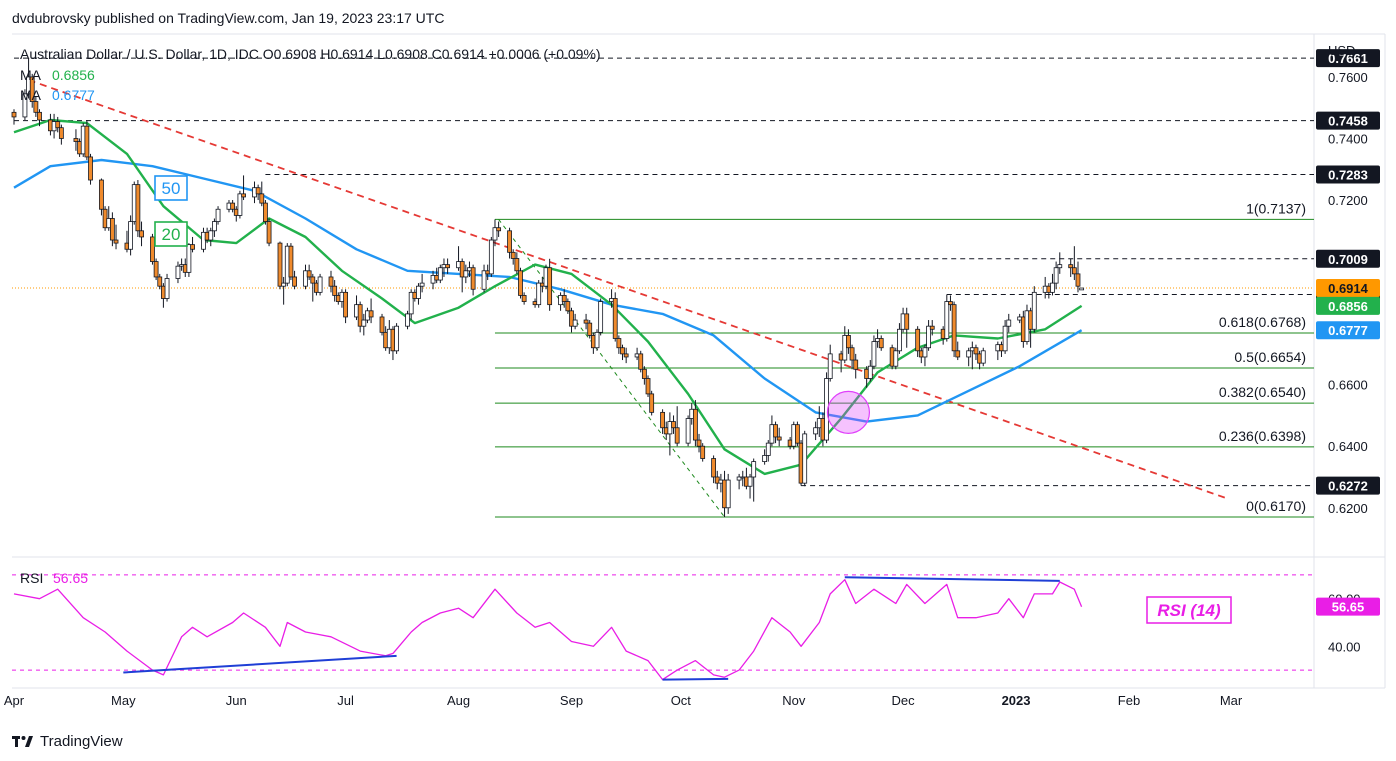 This screenshot has width=1396, height=761. I want to click on price-tag-text: 0.6856, so click(1348, 306).